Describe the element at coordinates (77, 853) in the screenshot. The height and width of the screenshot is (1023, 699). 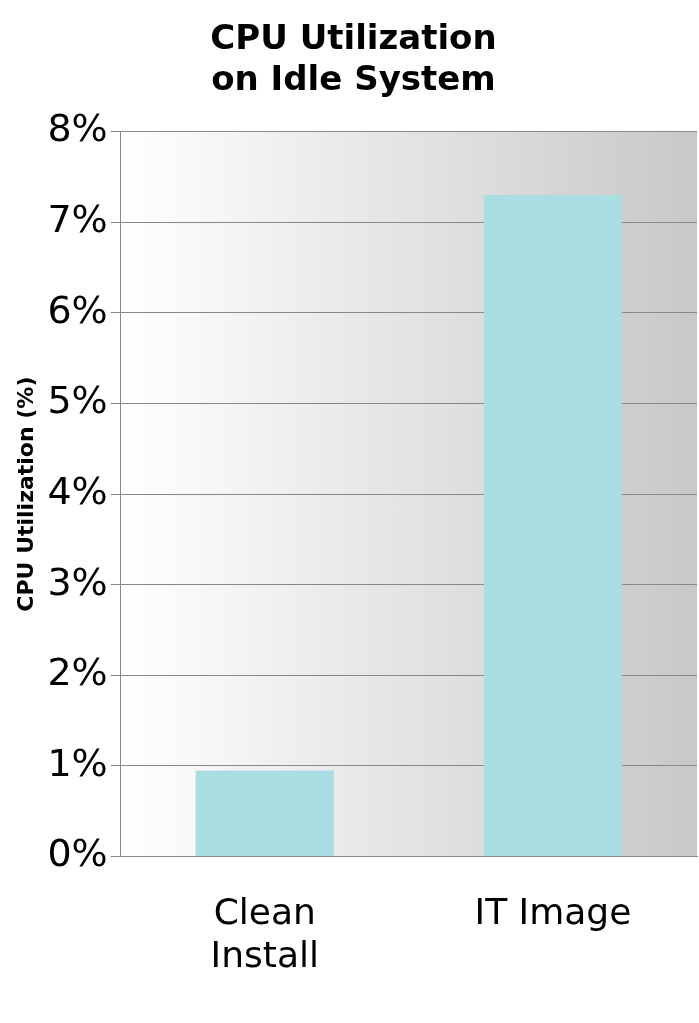
I see `y-tick-label: 0%` at that location.